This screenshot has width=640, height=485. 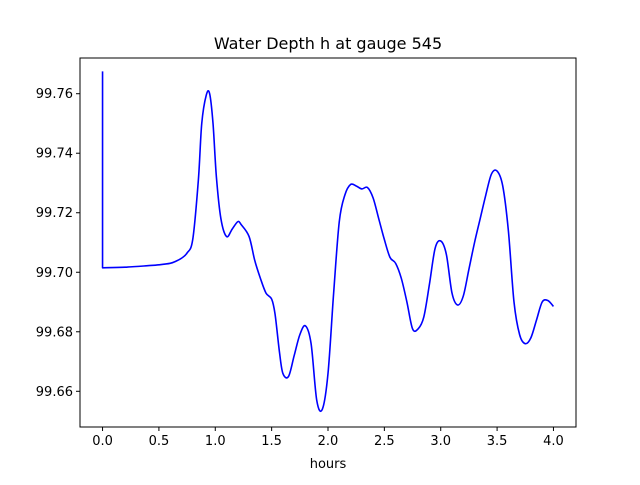 I want to click on x-tick-label: 3.5, so click(x=497, y=441).